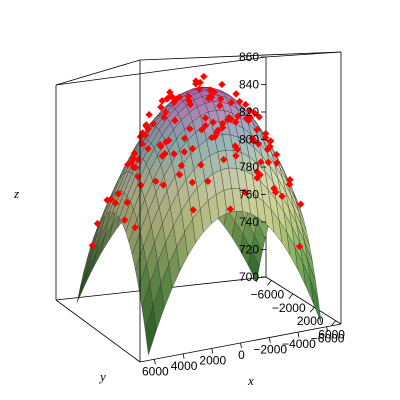 This screenshot has height=400, width=400. What do you see at coordinates (184, 366) in the screenshot?
I see `x-tick-label: 4000` at bounding box center [184, 366].